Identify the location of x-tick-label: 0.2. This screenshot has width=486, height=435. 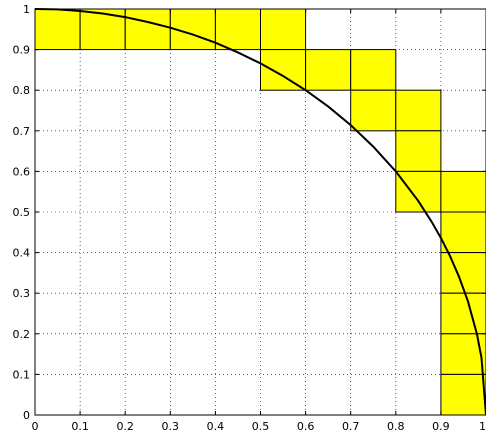
(125, 426).